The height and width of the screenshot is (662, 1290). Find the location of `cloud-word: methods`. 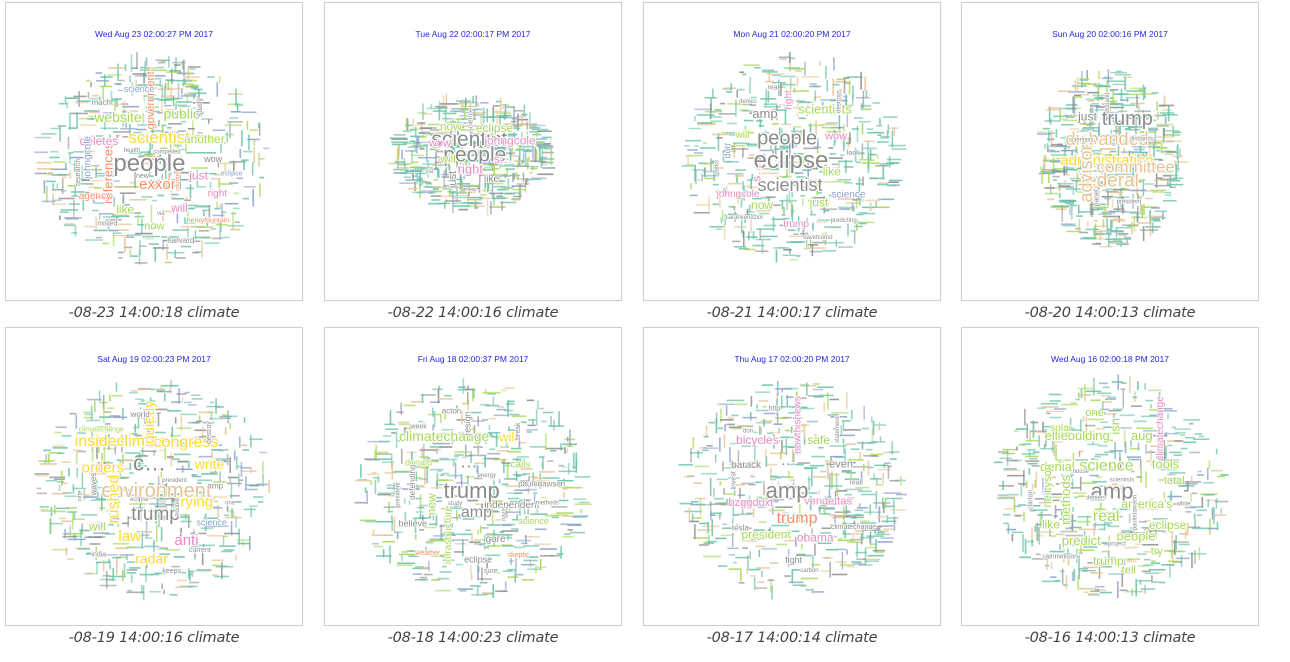

cloud-word: methods is located at coordinates (547, 504).